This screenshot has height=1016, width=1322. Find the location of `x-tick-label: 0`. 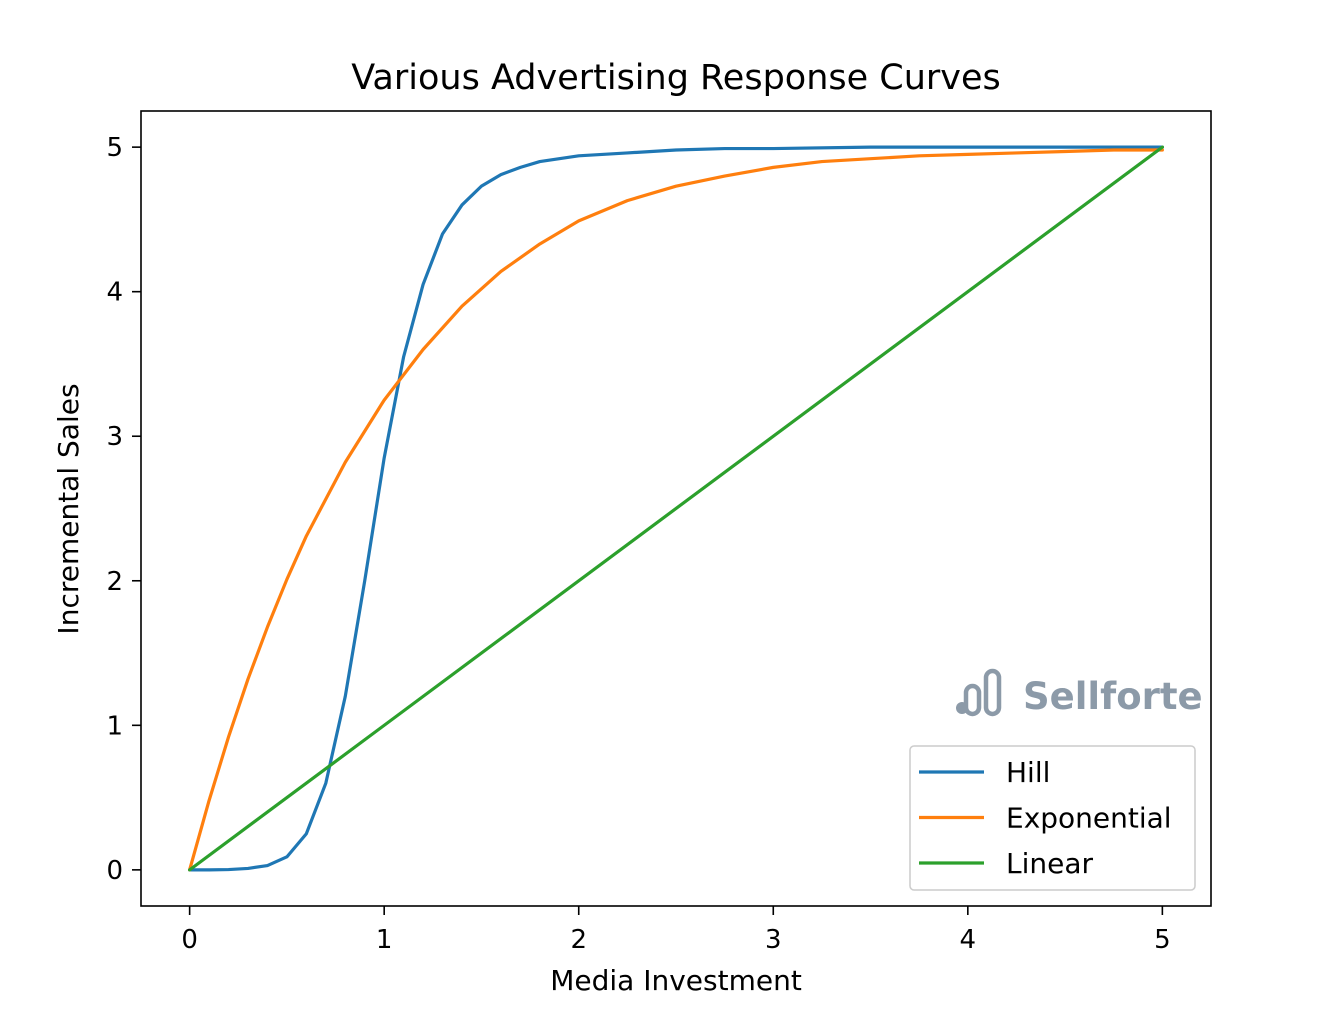

x-tick-label: 0 is located at coordinates (189, 940).